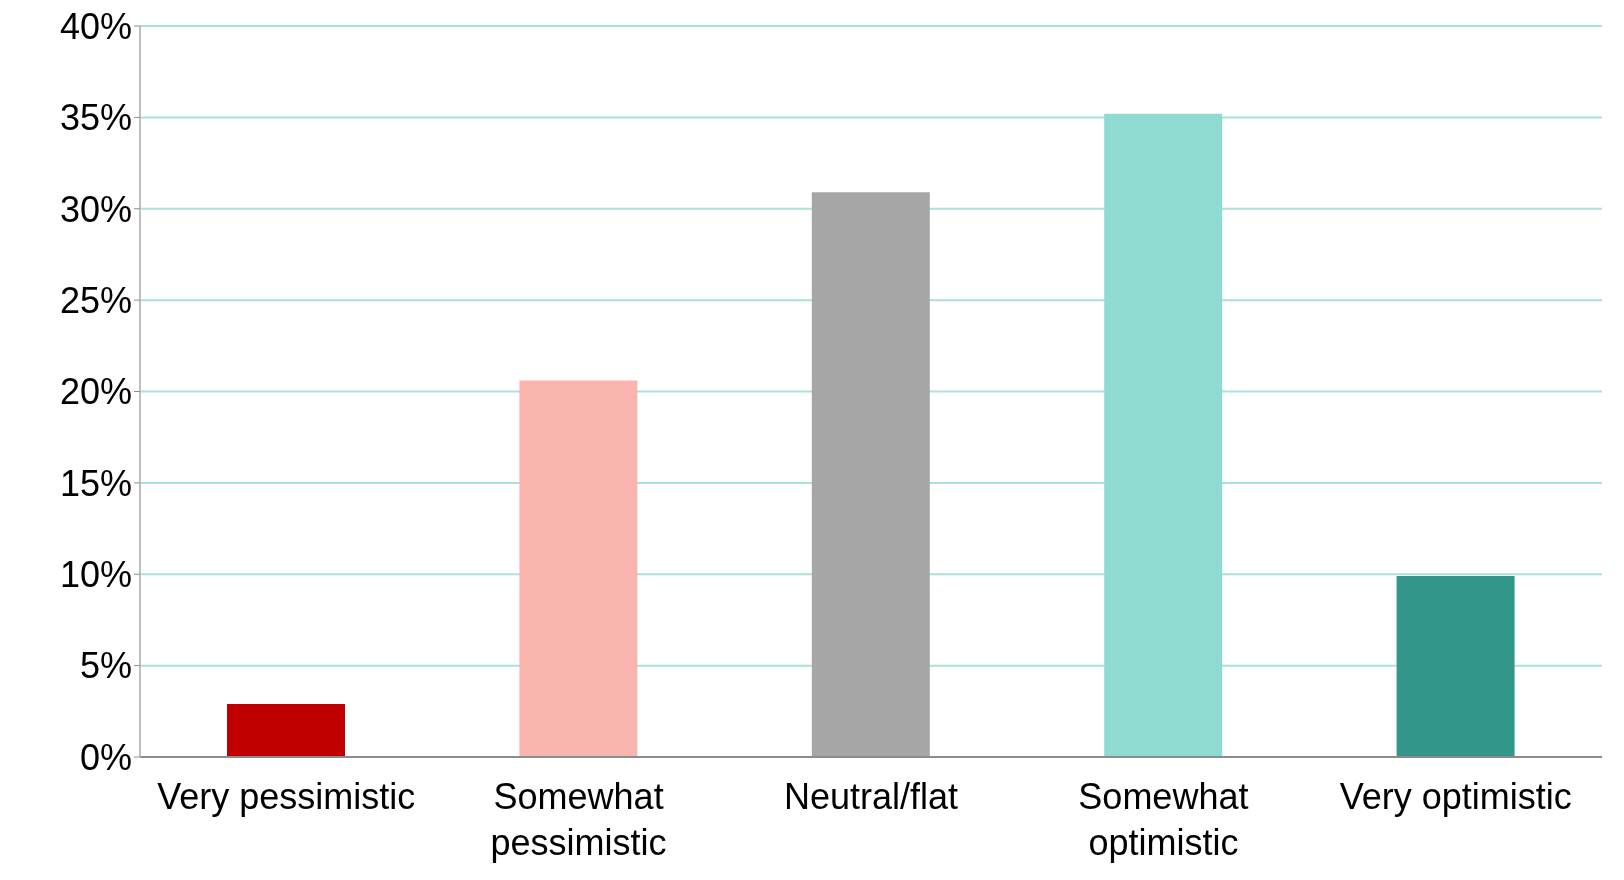  Describe the element at coordinates (95, 26) in the screenshot. I see `y-tick-label: 40%` at that location.